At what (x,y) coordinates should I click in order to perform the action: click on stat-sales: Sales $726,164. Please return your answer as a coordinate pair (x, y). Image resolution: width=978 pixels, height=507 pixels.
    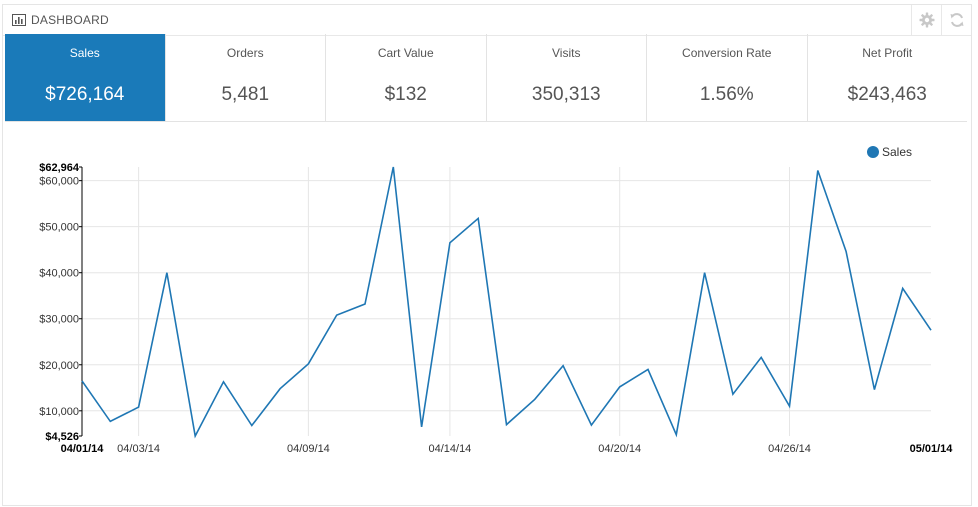
    Looking at the image, I should click on (85, 77).